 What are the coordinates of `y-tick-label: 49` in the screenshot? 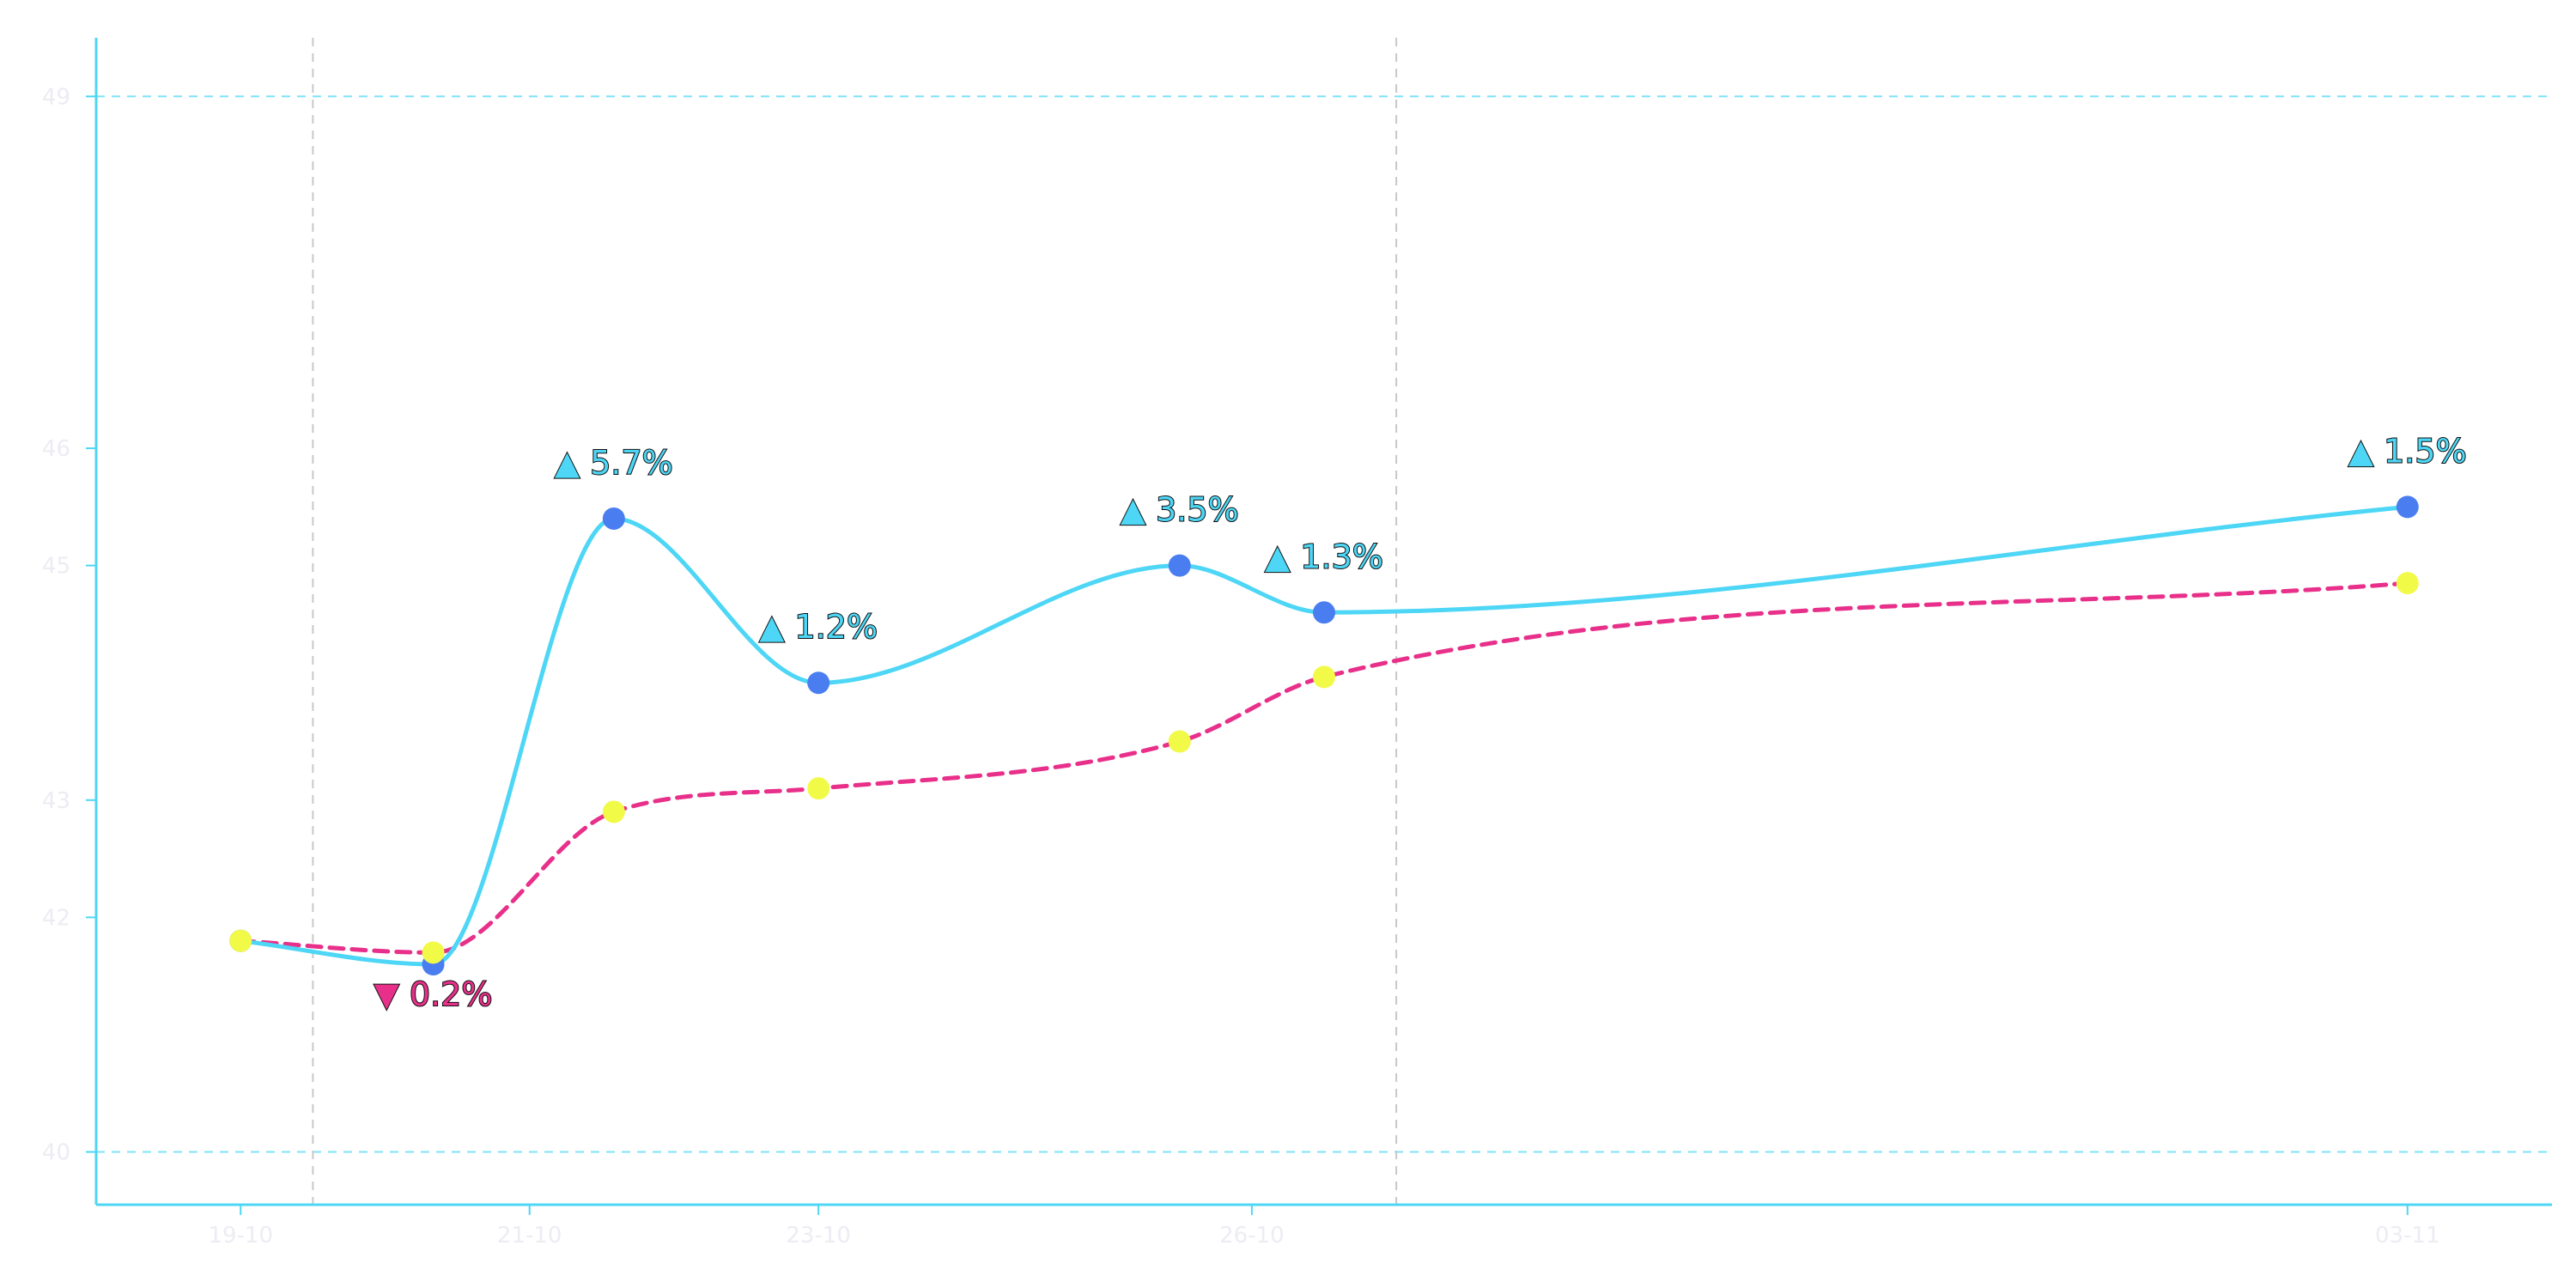 It's located at (56, 97).